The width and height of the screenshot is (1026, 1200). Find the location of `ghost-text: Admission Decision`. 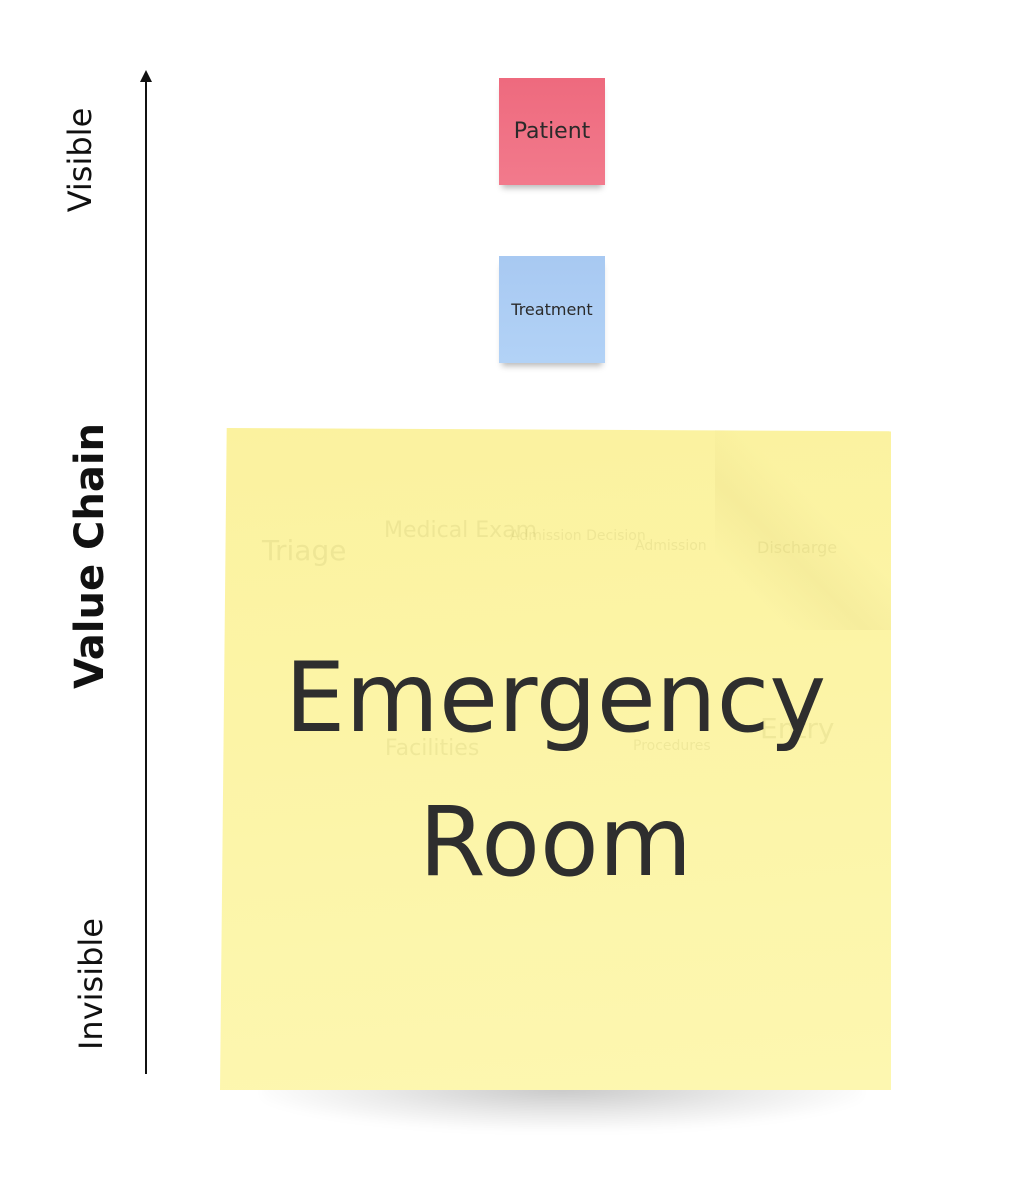

ghost-text: Admission Decision is located at coordinates (578, 536).